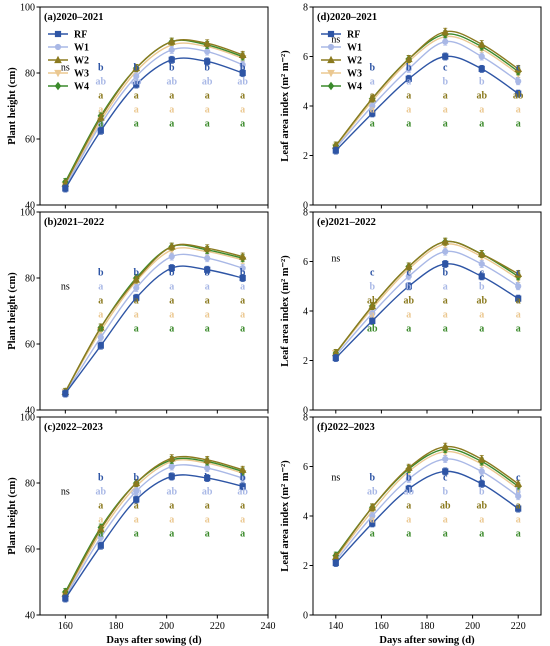 The image size is (550, 646). I want to click on x-tick-label: 140, so click(335, 626).